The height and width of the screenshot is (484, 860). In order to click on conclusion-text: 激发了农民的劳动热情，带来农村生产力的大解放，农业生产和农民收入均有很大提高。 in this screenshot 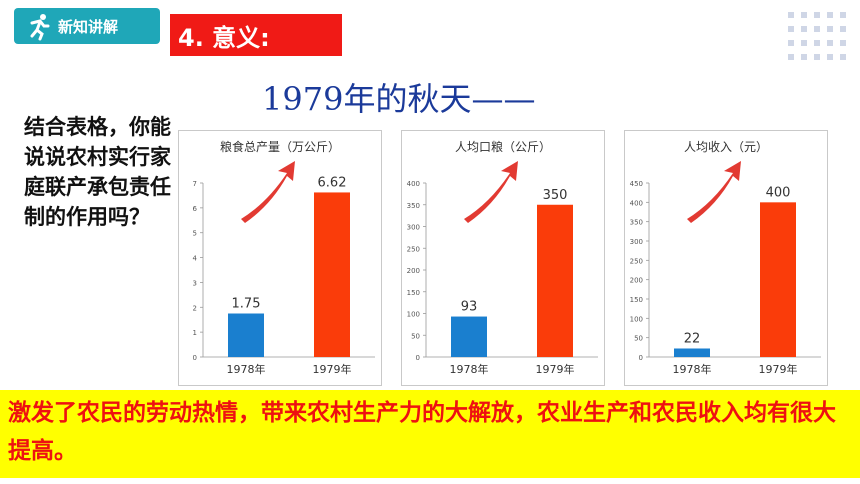, I will do `click(422, 432)`.